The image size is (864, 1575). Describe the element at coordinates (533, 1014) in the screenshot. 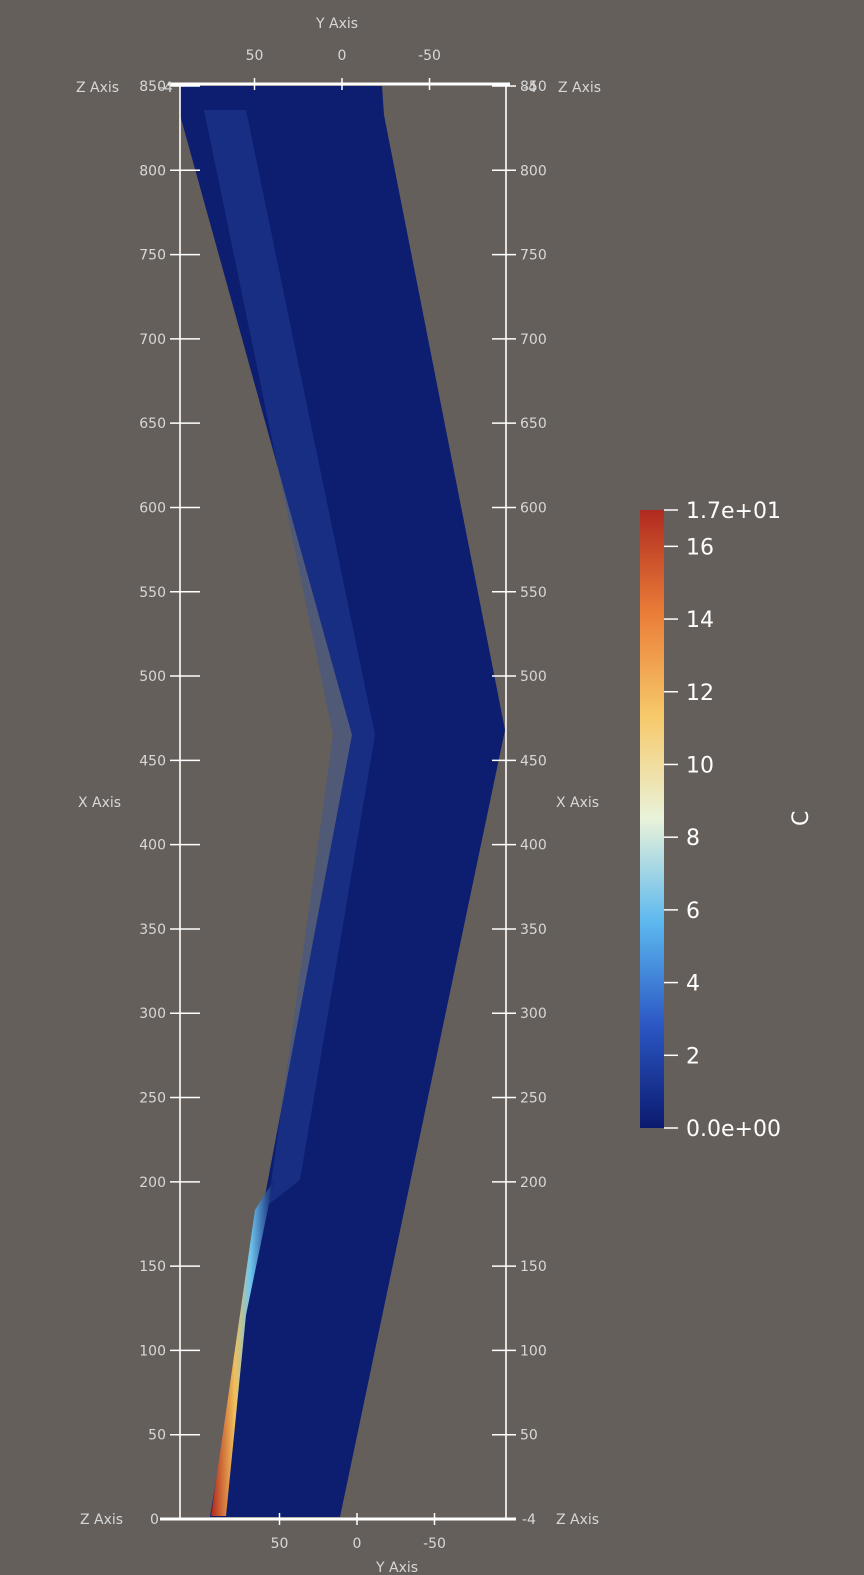

I see `right-x-tick-label: 300` at that location.